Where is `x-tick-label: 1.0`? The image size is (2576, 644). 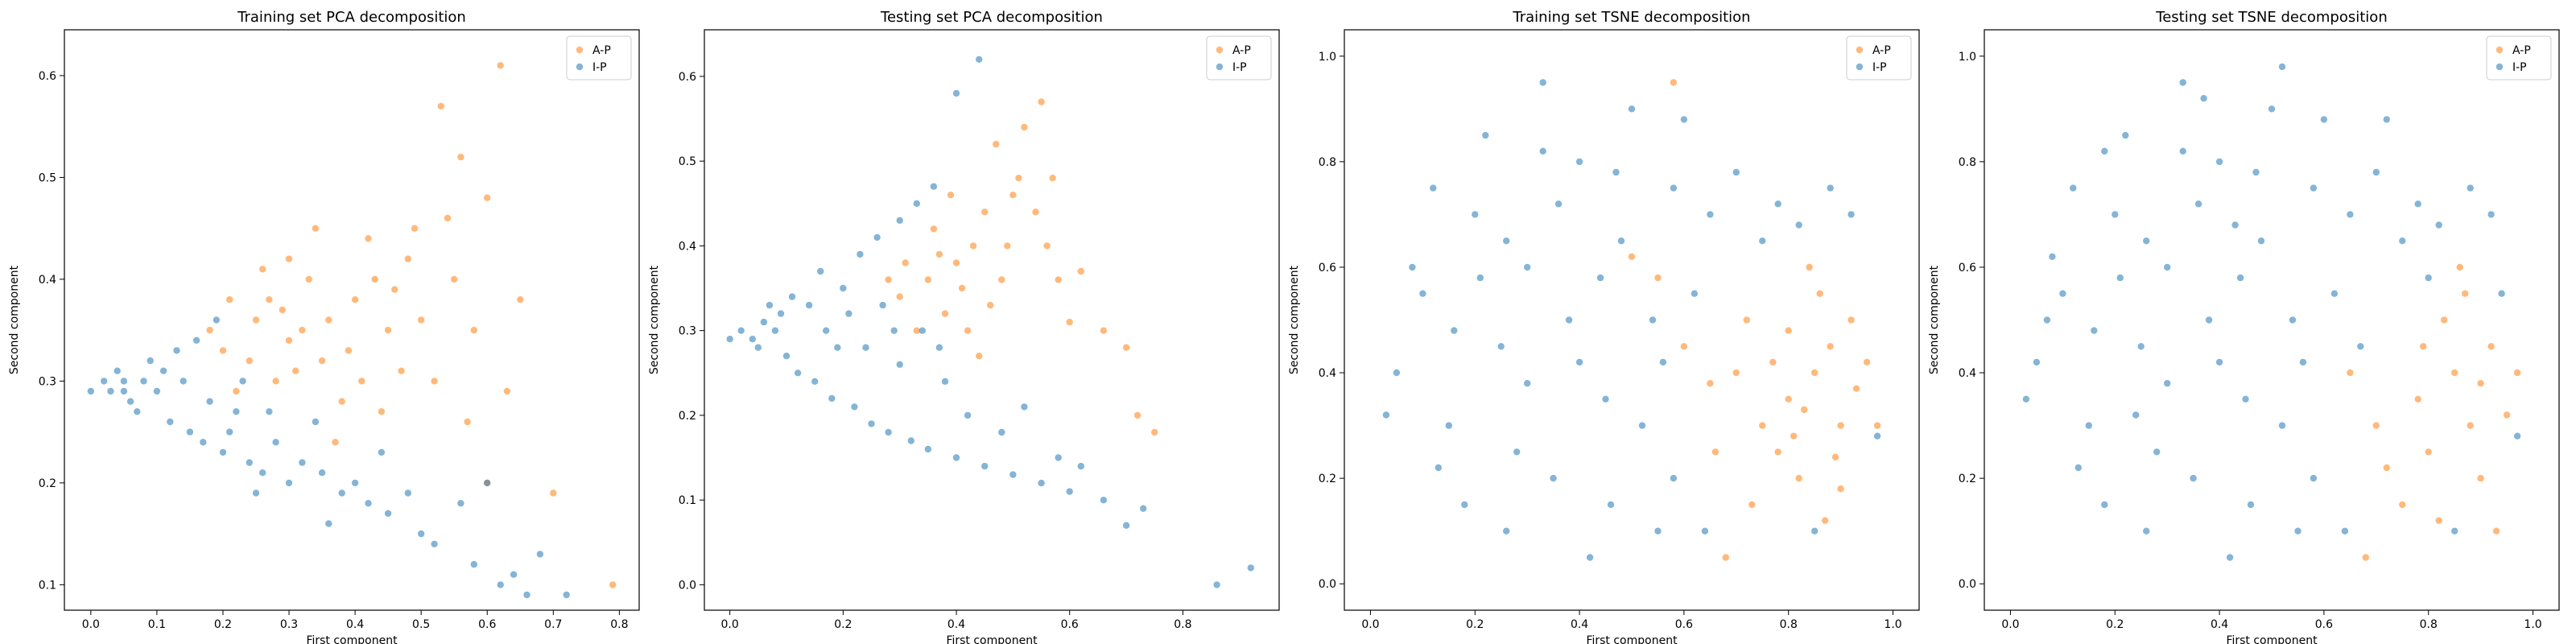 x-tick-label: 1.0 is located at coordinates (2532, 624).